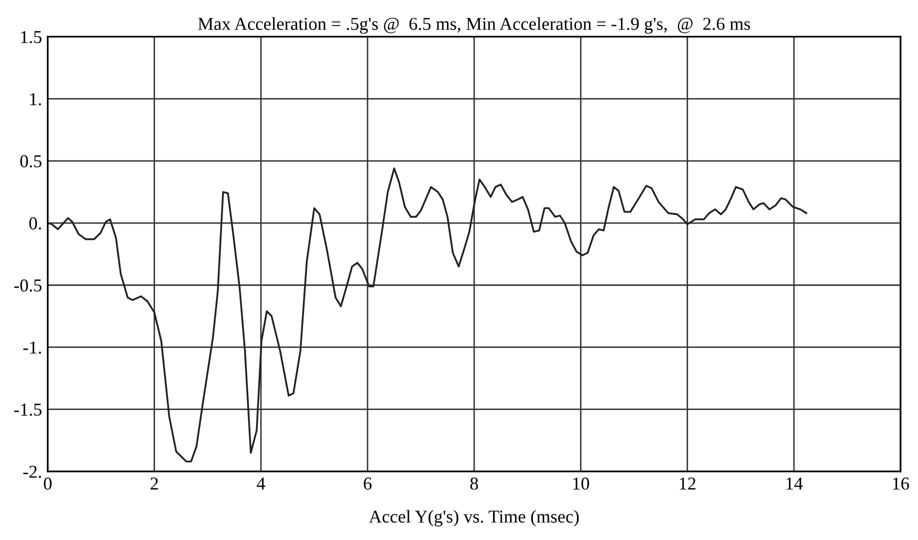 This screenshot has width=918, height=540. Describe the element at coordinates (473, 518) in the screenshot. I see `x-axis-title: Accel Y(g's) vs. Time (msec)` at that location.